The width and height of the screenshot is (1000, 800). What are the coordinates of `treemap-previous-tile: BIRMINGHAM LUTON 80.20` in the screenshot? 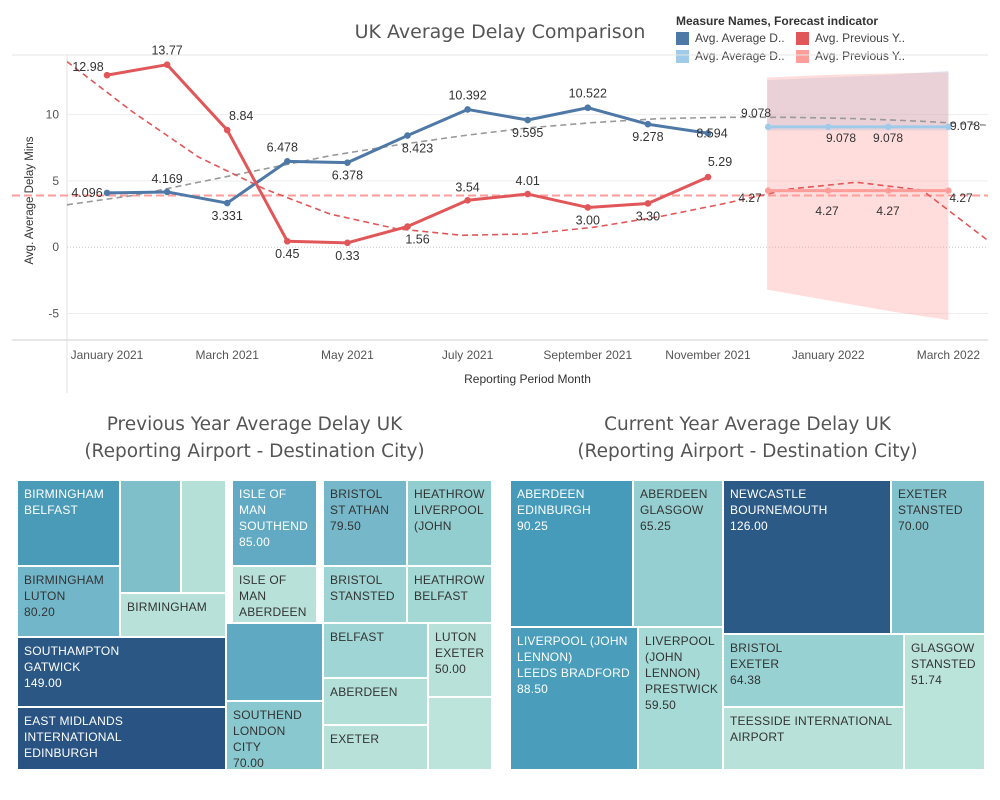 It's located at (68, 601).